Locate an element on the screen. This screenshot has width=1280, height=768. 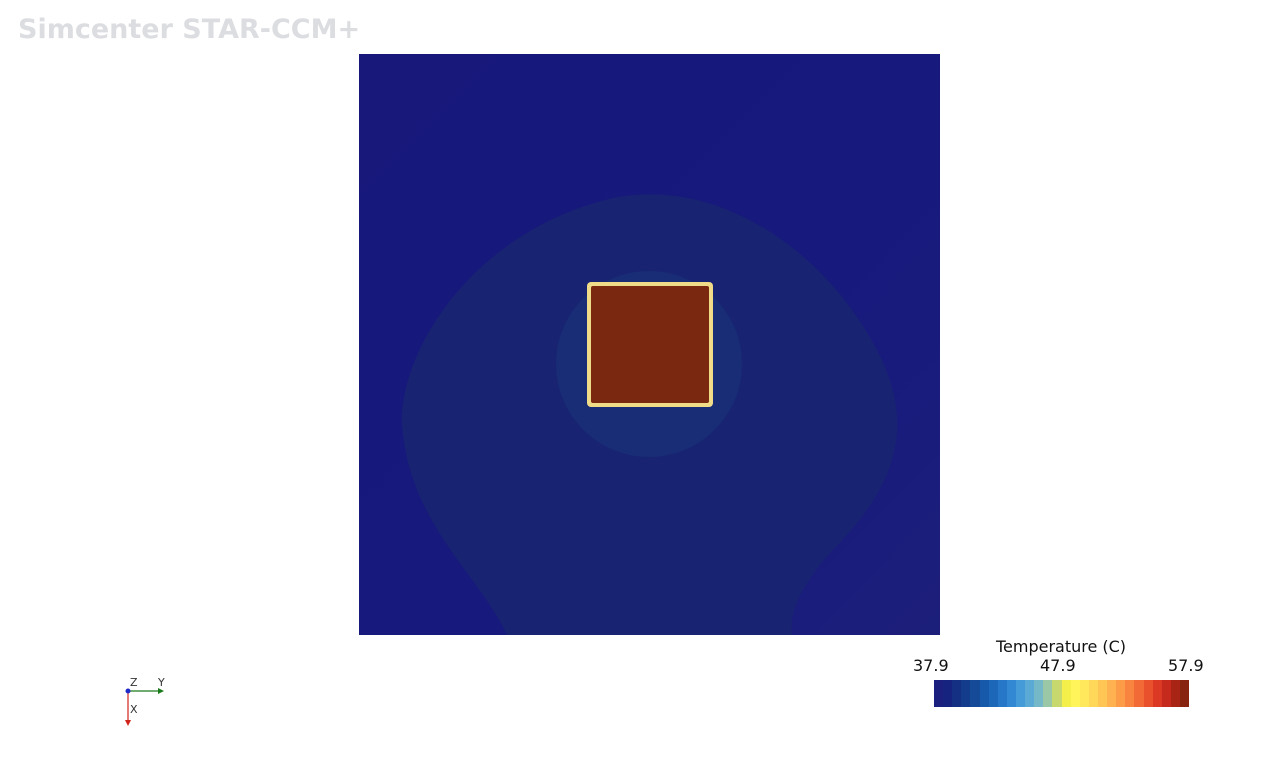
app-watermark: Simcenter STAR-CCM+ is located at coordinates (189, 29).